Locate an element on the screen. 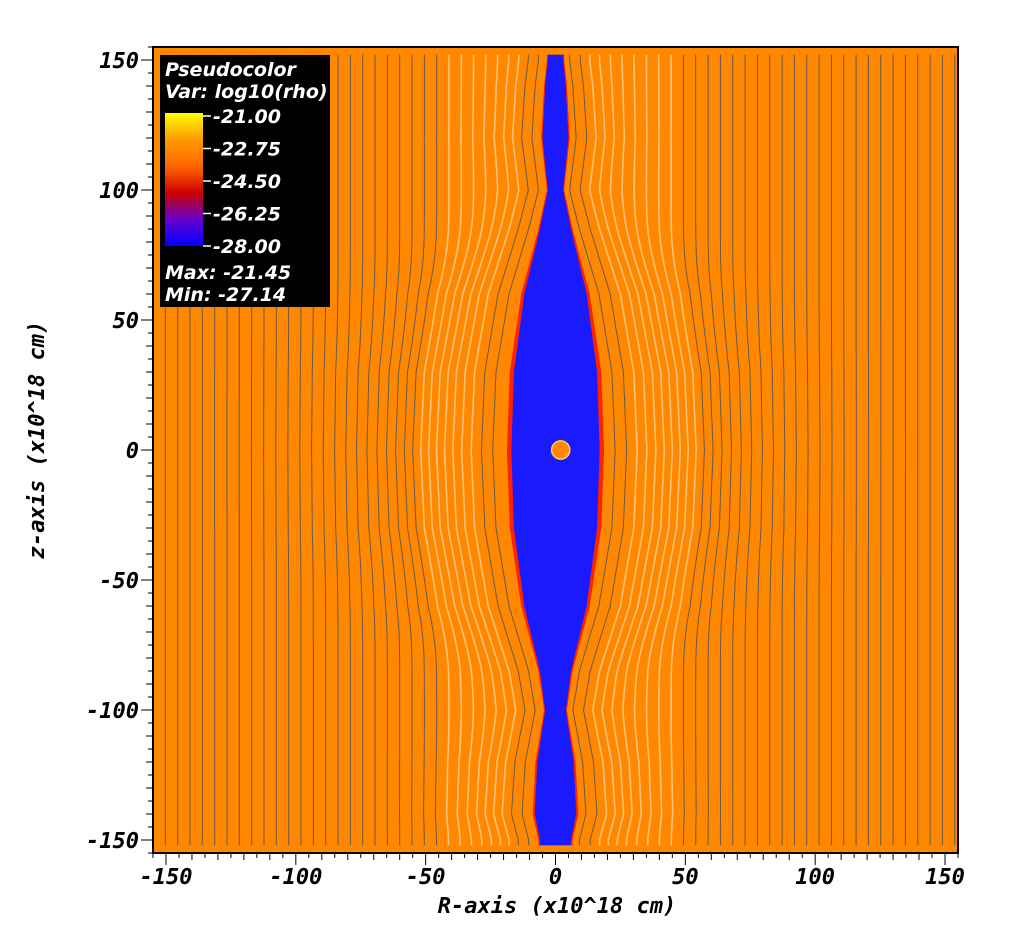  legend-variable: Var: log10(rho) is located at coordinates (246, 92).